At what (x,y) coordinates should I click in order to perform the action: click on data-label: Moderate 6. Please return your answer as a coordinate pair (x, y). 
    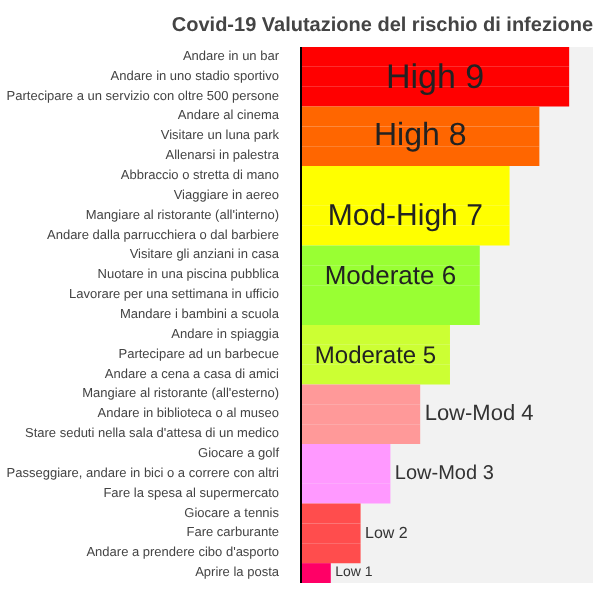
    Looking at the image, I should click on (390, 275).